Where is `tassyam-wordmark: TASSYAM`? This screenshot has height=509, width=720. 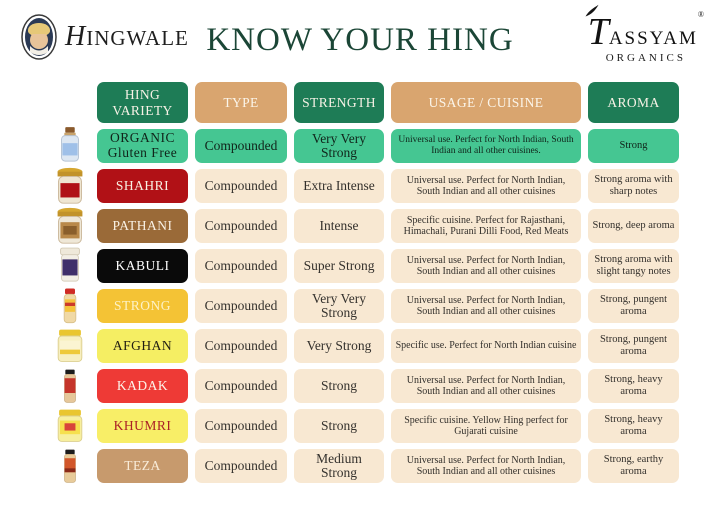
tassyam-wordmark: TASSYAM is located at coordinates (642, 32).